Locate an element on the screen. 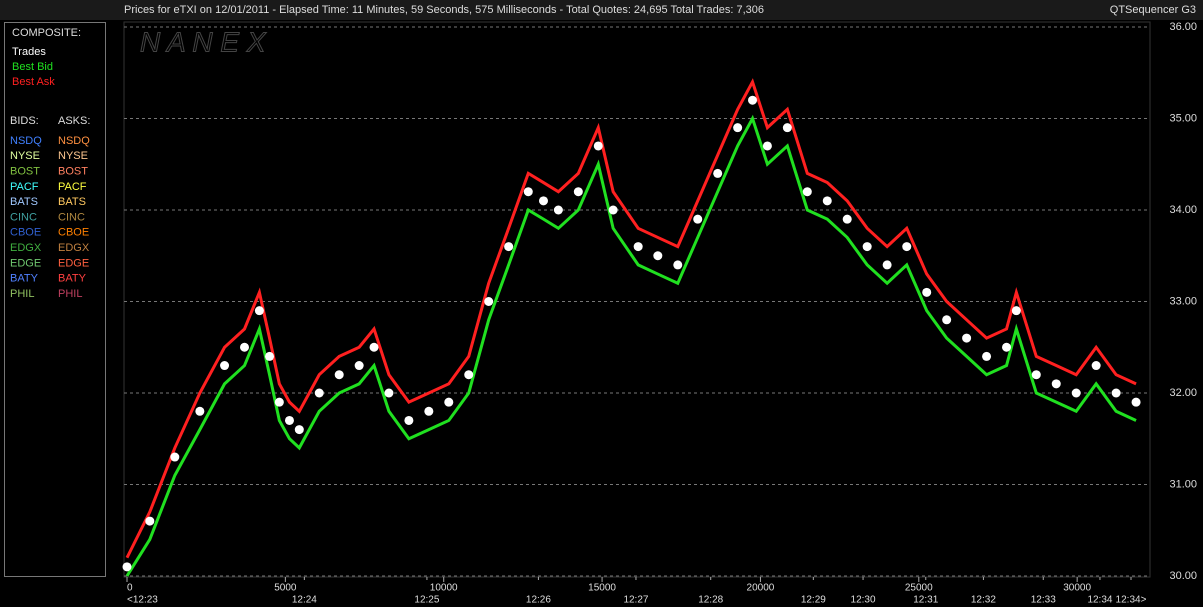 This screenshot has width=1203, height=607. ask-legend-entry: PHIL is located at coordinates (70, 294).